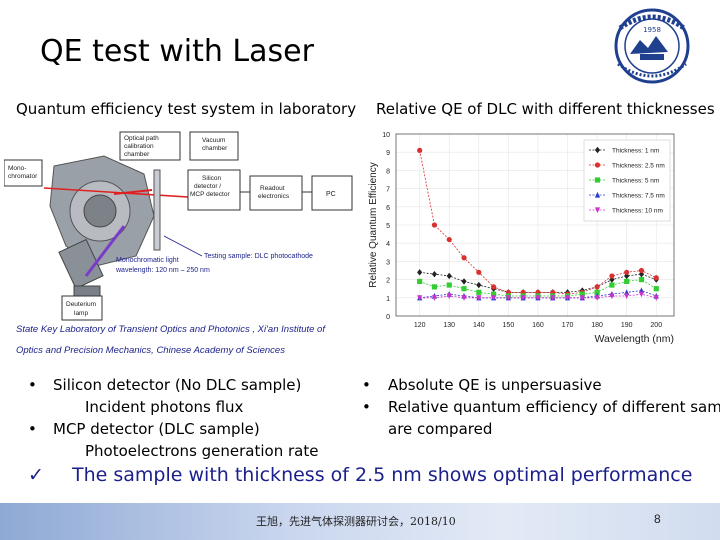  I want to click on detector-label: Silicon detector / MCP detector, so click(210, 186).